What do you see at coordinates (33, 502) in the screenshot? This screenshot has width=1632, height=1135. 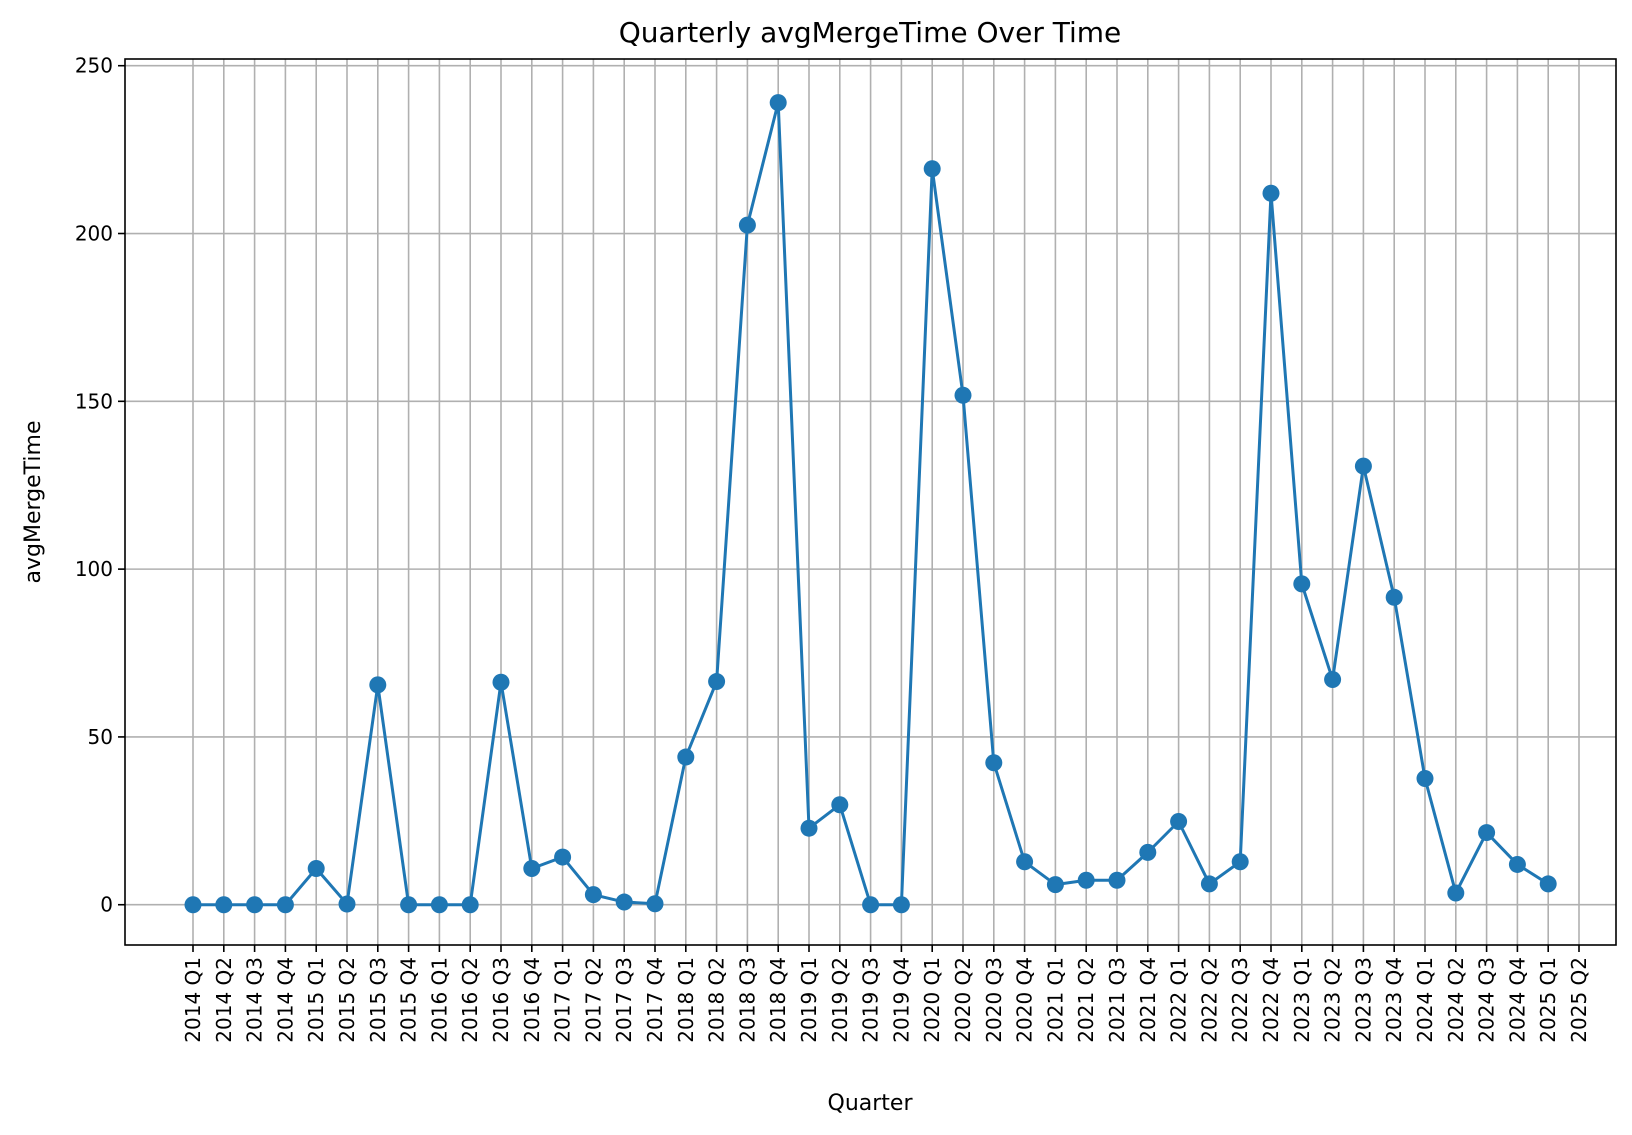 I see `y-axis-label: avgMergeTime` at bounding box center [33, 502].